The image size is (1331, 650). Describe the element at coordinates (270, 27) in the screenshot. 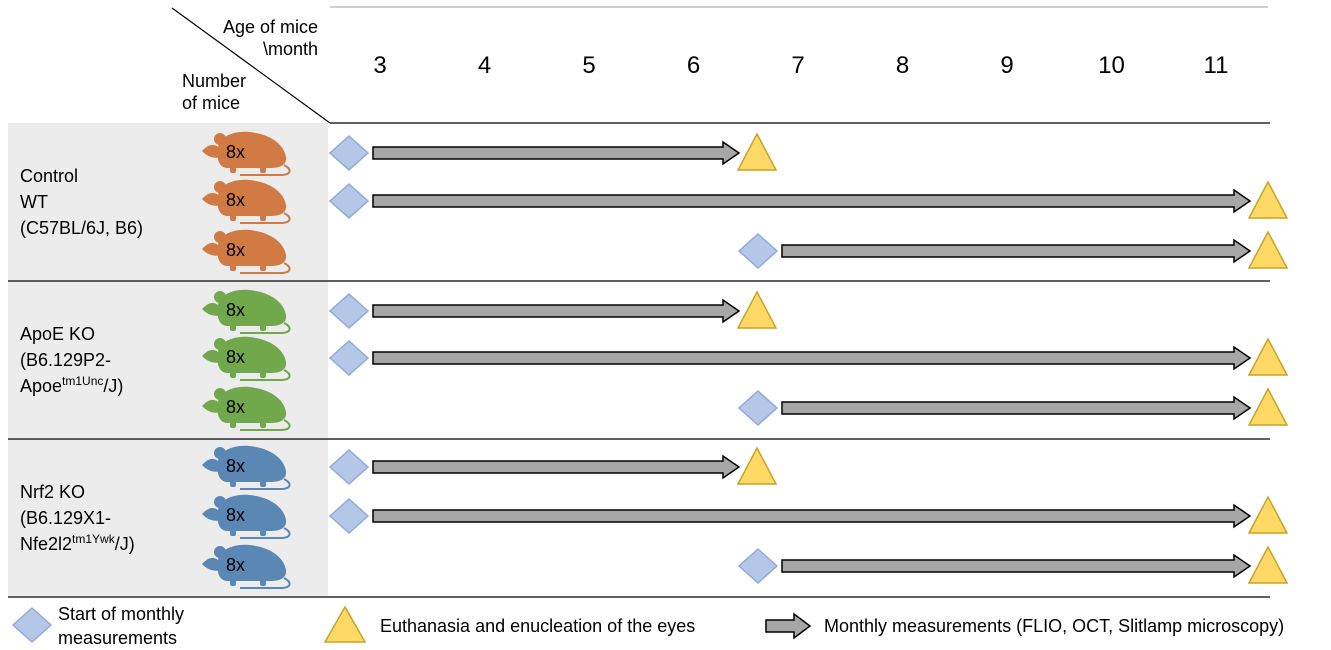

I see `age-label-line1: Age of mice` at that location.